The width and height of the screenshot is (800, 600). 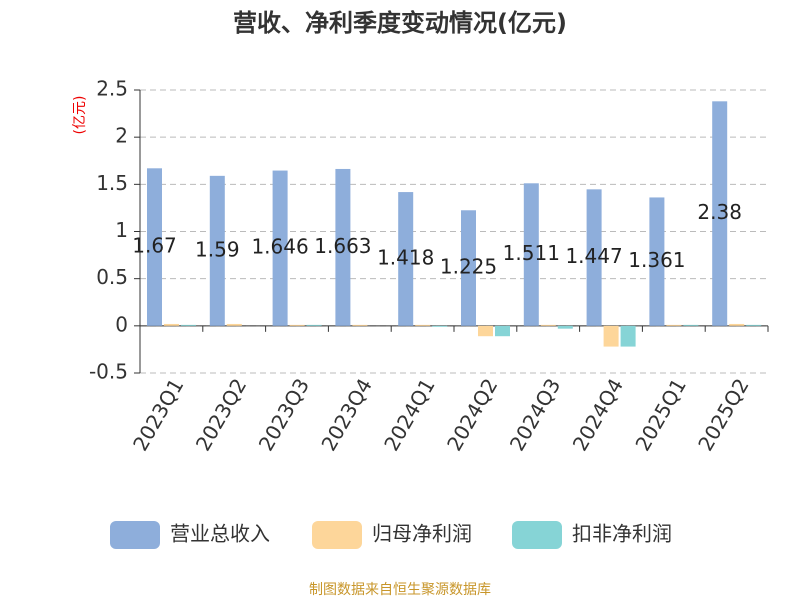 I want to click on data-label: 1.418, so click(x=405, y=257).